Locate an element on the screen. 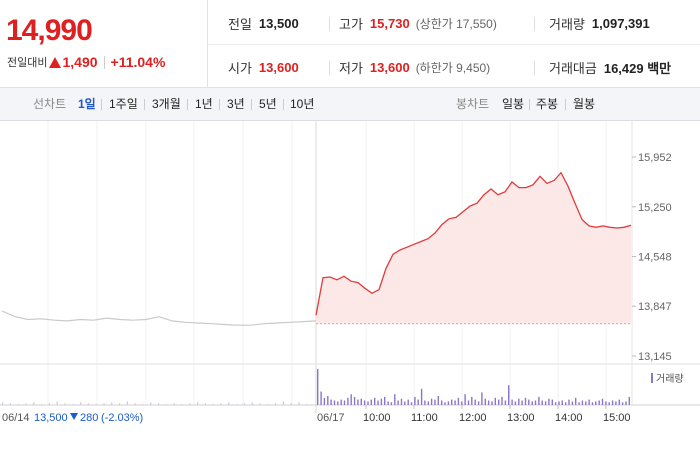 The height and width of the screenshot is (450, 700). stat-label: 전일 is located at coordinates (240, 24).